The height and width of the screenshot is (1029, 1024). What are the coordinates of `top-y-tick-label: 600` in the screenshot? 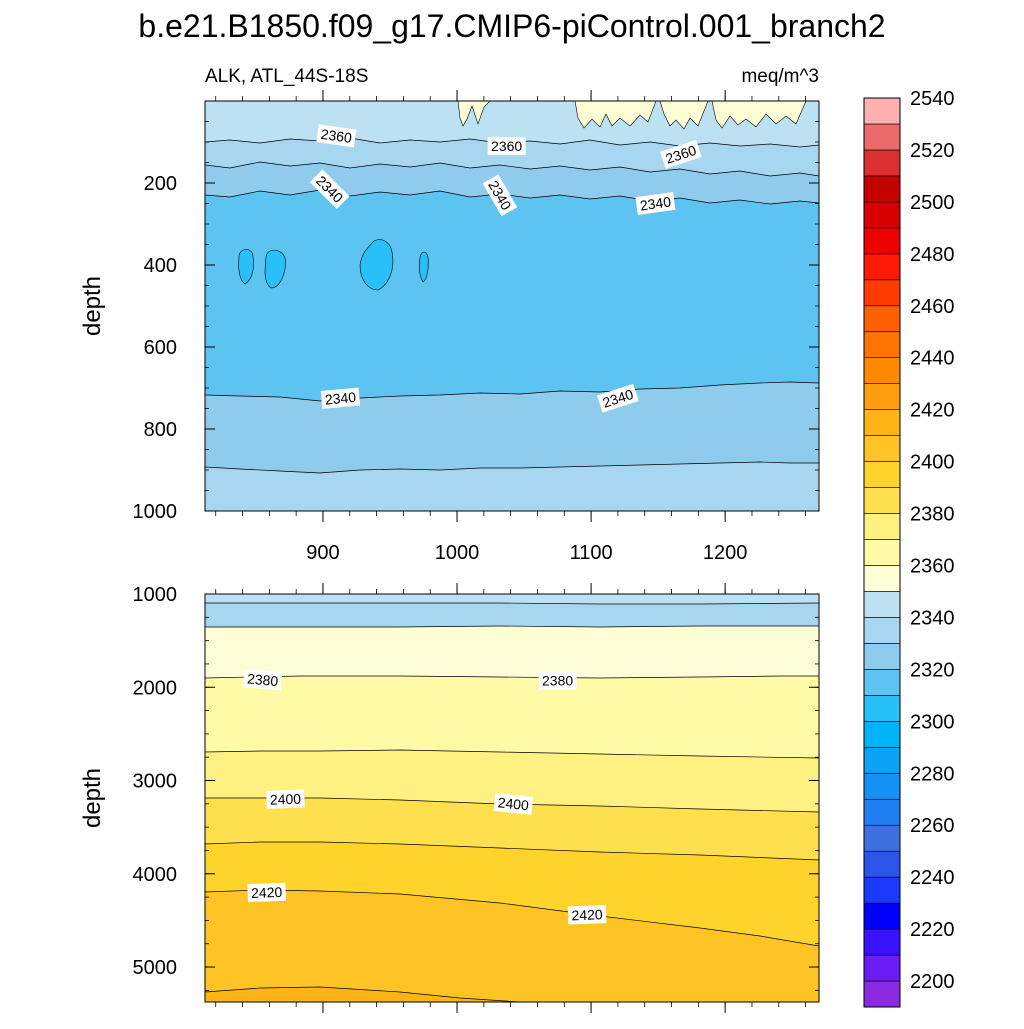 It's located at (160, 348).